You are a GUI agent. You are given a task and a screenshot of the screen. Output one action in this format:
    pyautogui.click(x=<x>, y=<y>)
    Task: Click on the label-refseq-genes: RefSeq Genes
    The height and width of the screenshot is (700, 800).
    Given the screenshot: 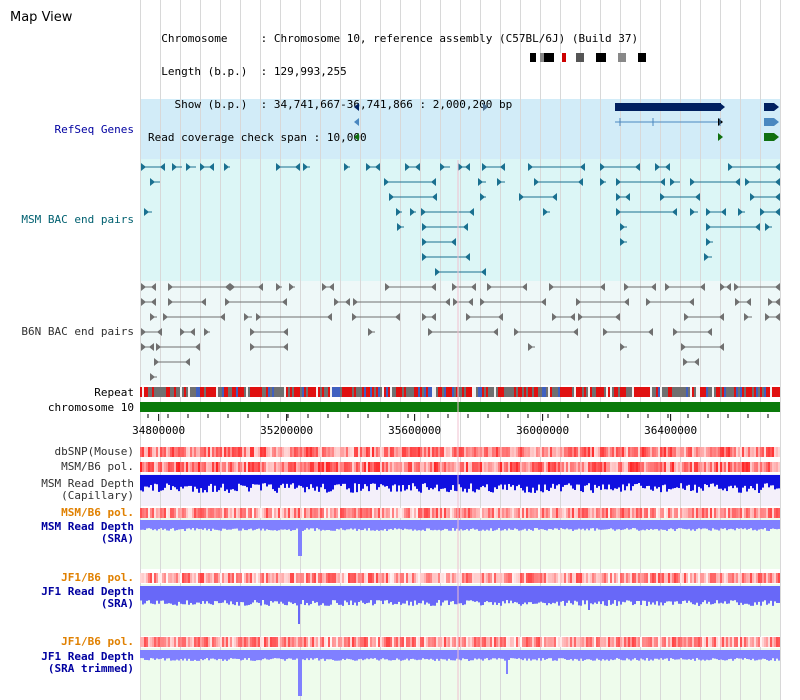 What is the action you would take?
    pyautogui.click(x=94, y=129)
    